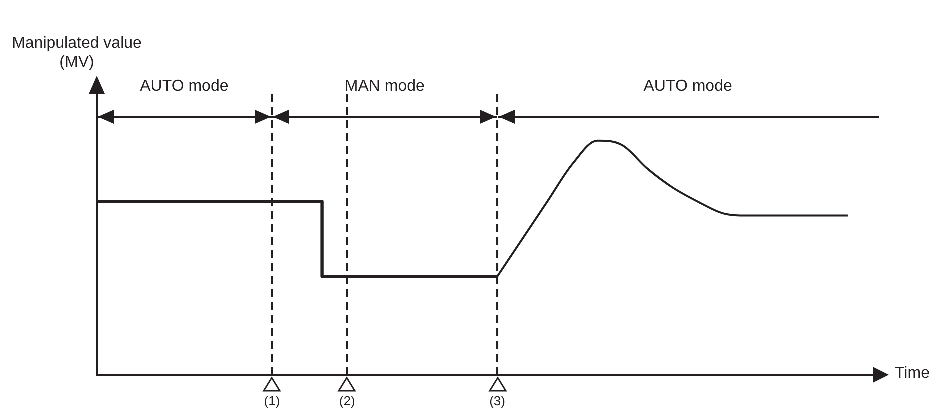 The image size is (933, 414). I want to click on x-tick-label: (2), so click(347, 400).